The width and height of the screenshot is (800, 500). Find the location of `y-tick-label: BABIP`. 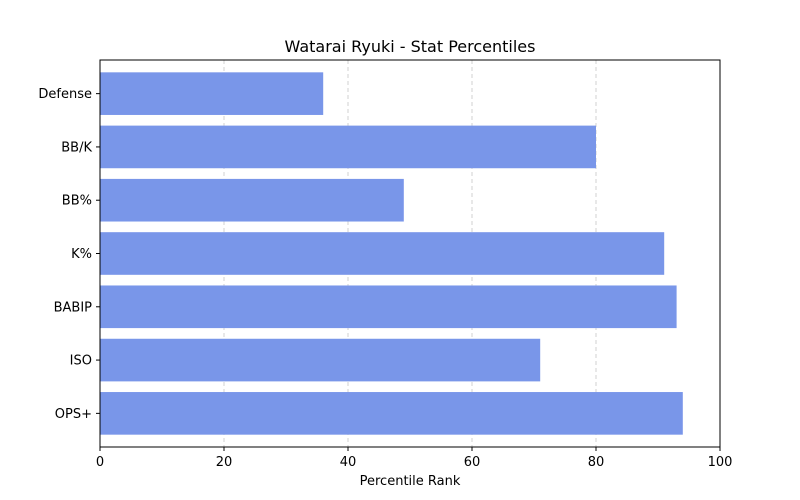

y-tick-label: BABIP is located at coordinates (73, 307).